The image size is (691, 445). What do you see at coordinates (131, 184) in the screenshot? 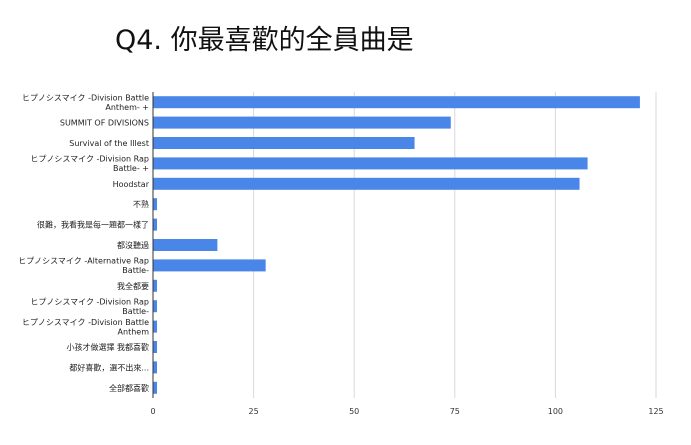
I see `category-label: Hoodstar` at bounding box center [131, 184].